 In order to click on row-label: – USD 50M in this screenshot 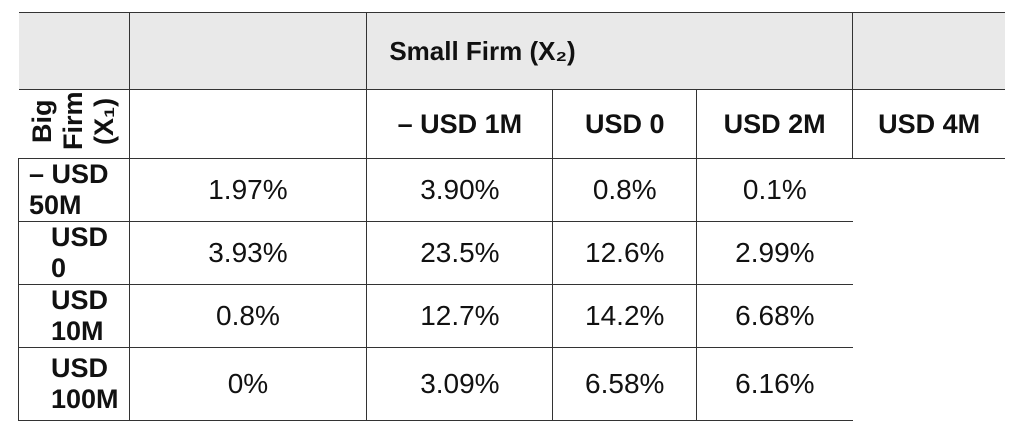, I will do `click(74, 190)`.